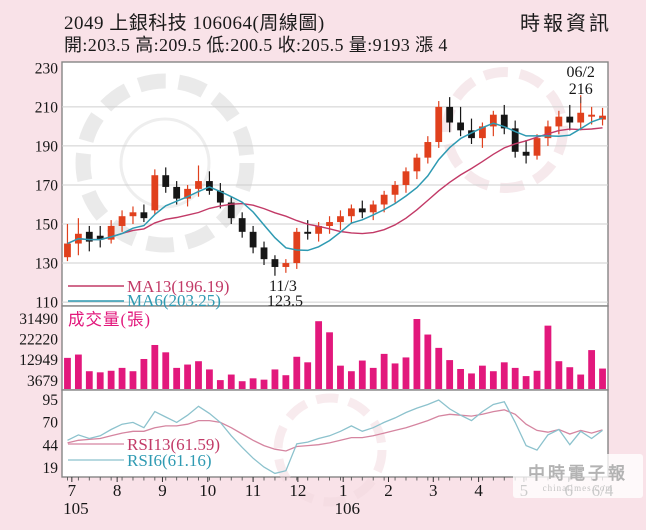  I want to click on rsi-legend: RSI13(61.59) RSI6(61.16), so click(144, 452).